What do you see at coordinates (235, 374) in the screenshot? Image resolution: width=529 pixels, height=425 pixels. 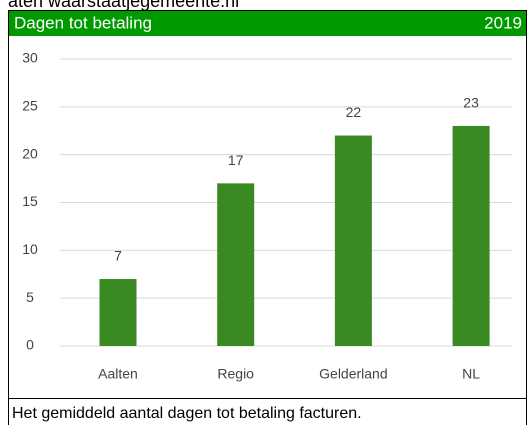 I see `x-tick-label: Regio` at bounding box center [235, 374].